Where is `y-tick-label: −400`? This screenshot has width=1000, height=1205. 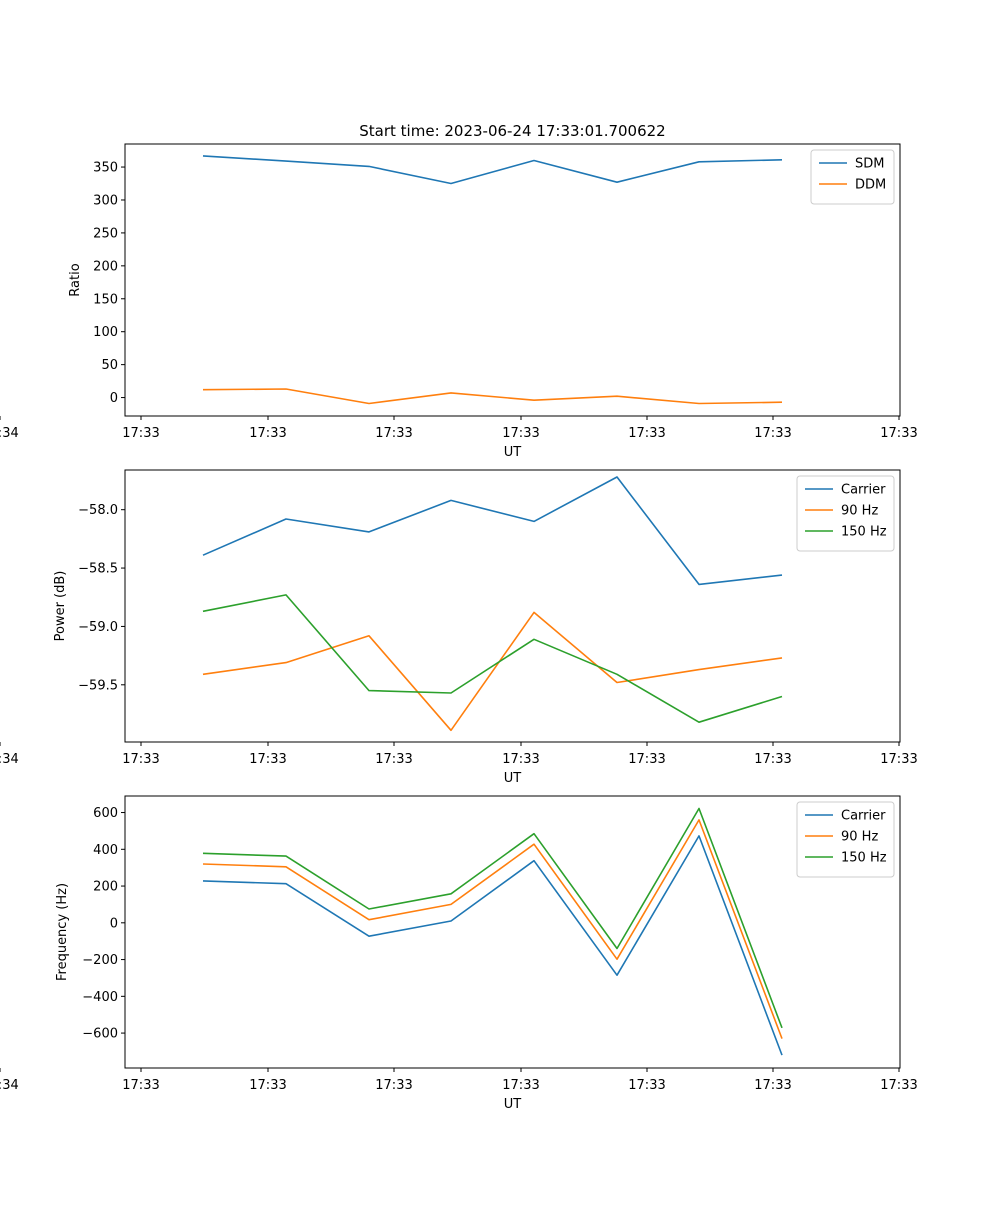 y-tick-label: −400 is located at coordinates (100, 997).